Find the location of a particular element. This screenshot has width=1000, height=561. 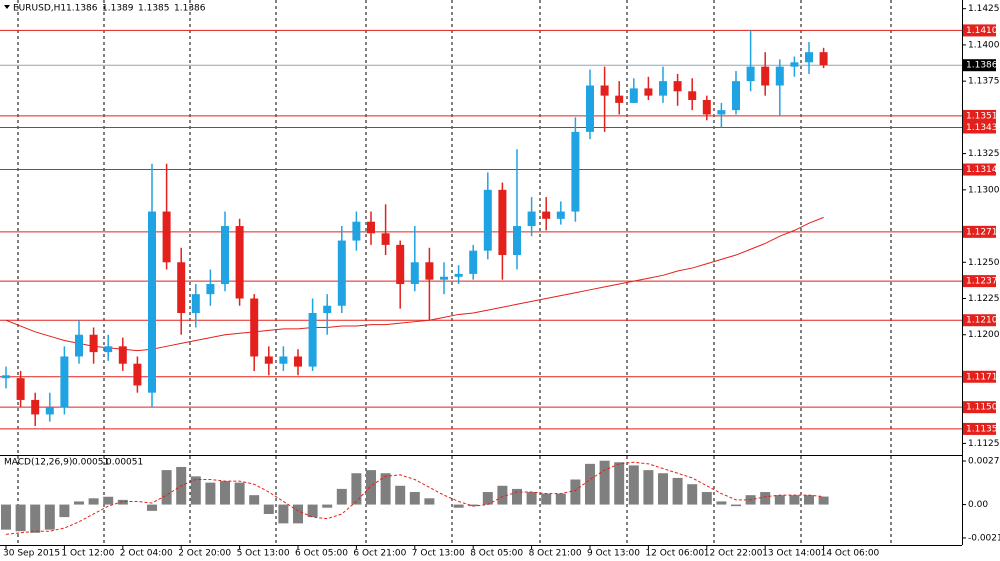

level-label: 1.1210 is located at coordinates (982, 321).